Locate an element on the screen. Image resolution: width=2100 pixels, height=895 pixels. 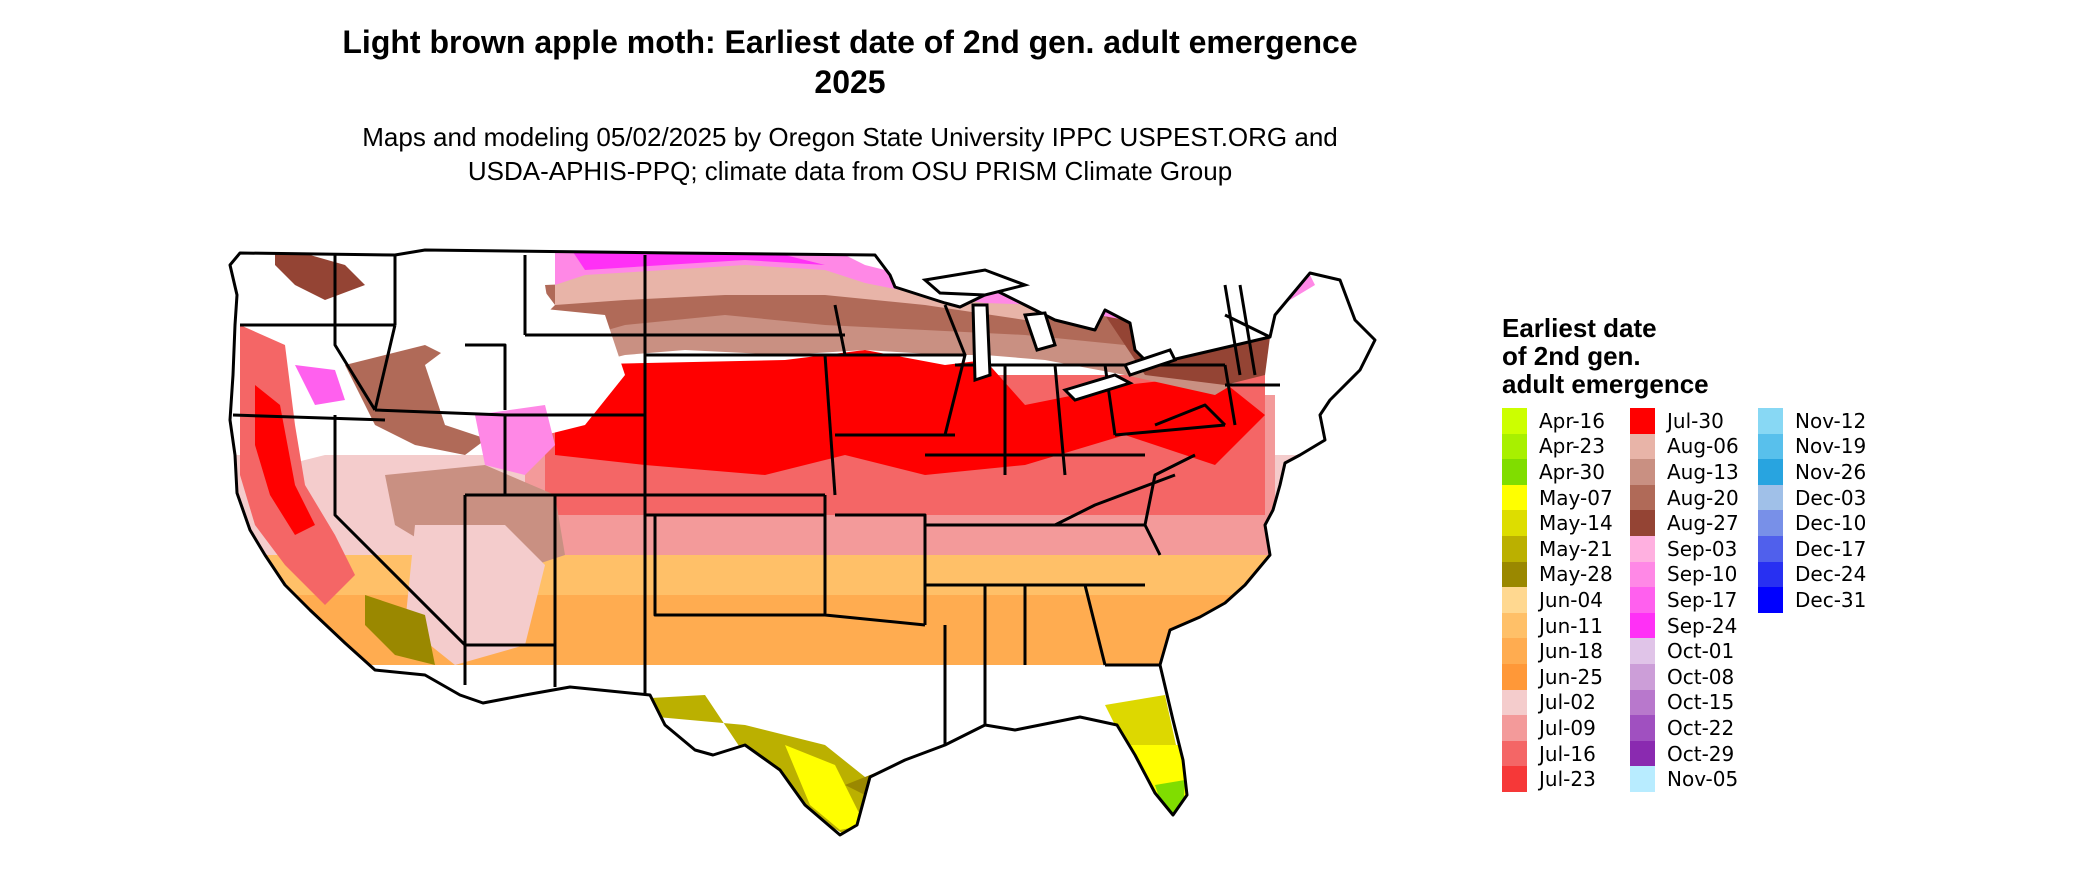
legend-item: Aug-13 is located at coordinates (1684, 472).